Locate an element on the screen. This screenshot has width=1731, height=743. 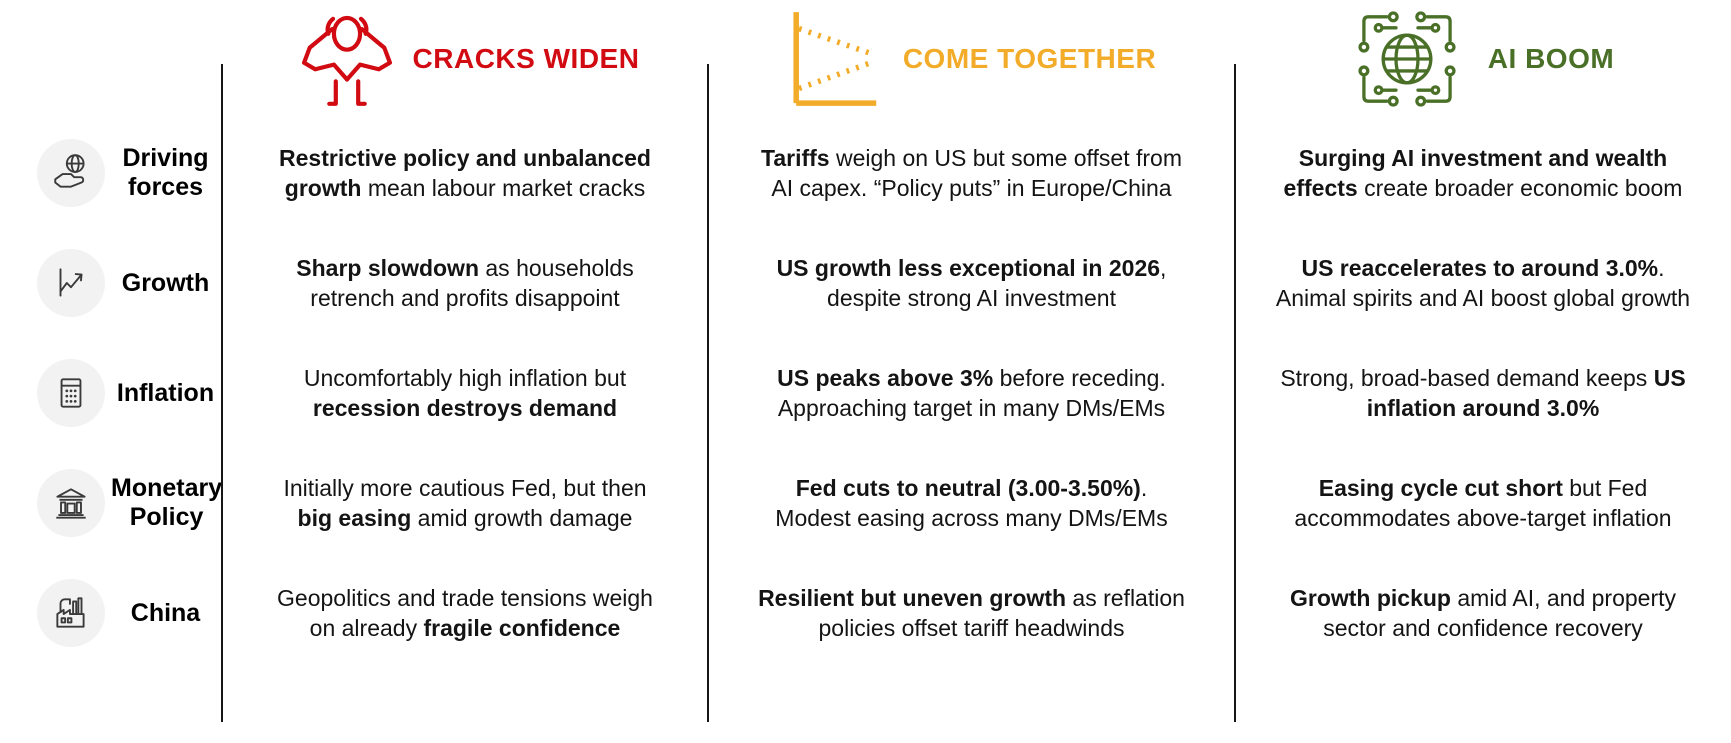
calculator-icon is located at coordinates (71, 393).